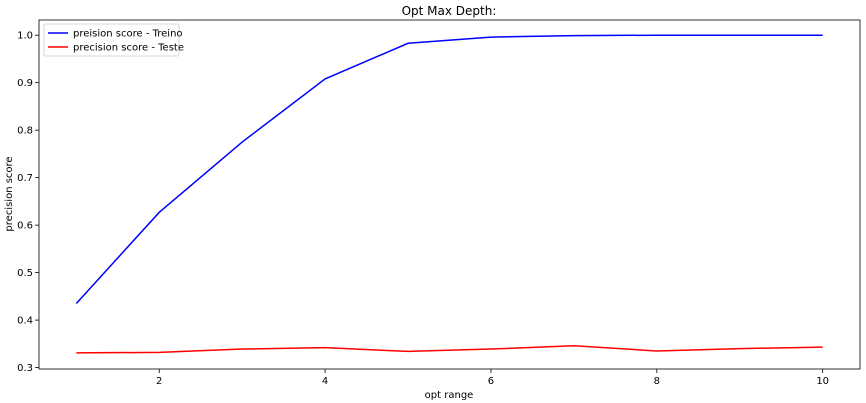 The image size is (866, 403). What do you see at coordinates (159, 381) in the screenshot?
I see `x-tick-label: 2` at bounding box center [159, 381].